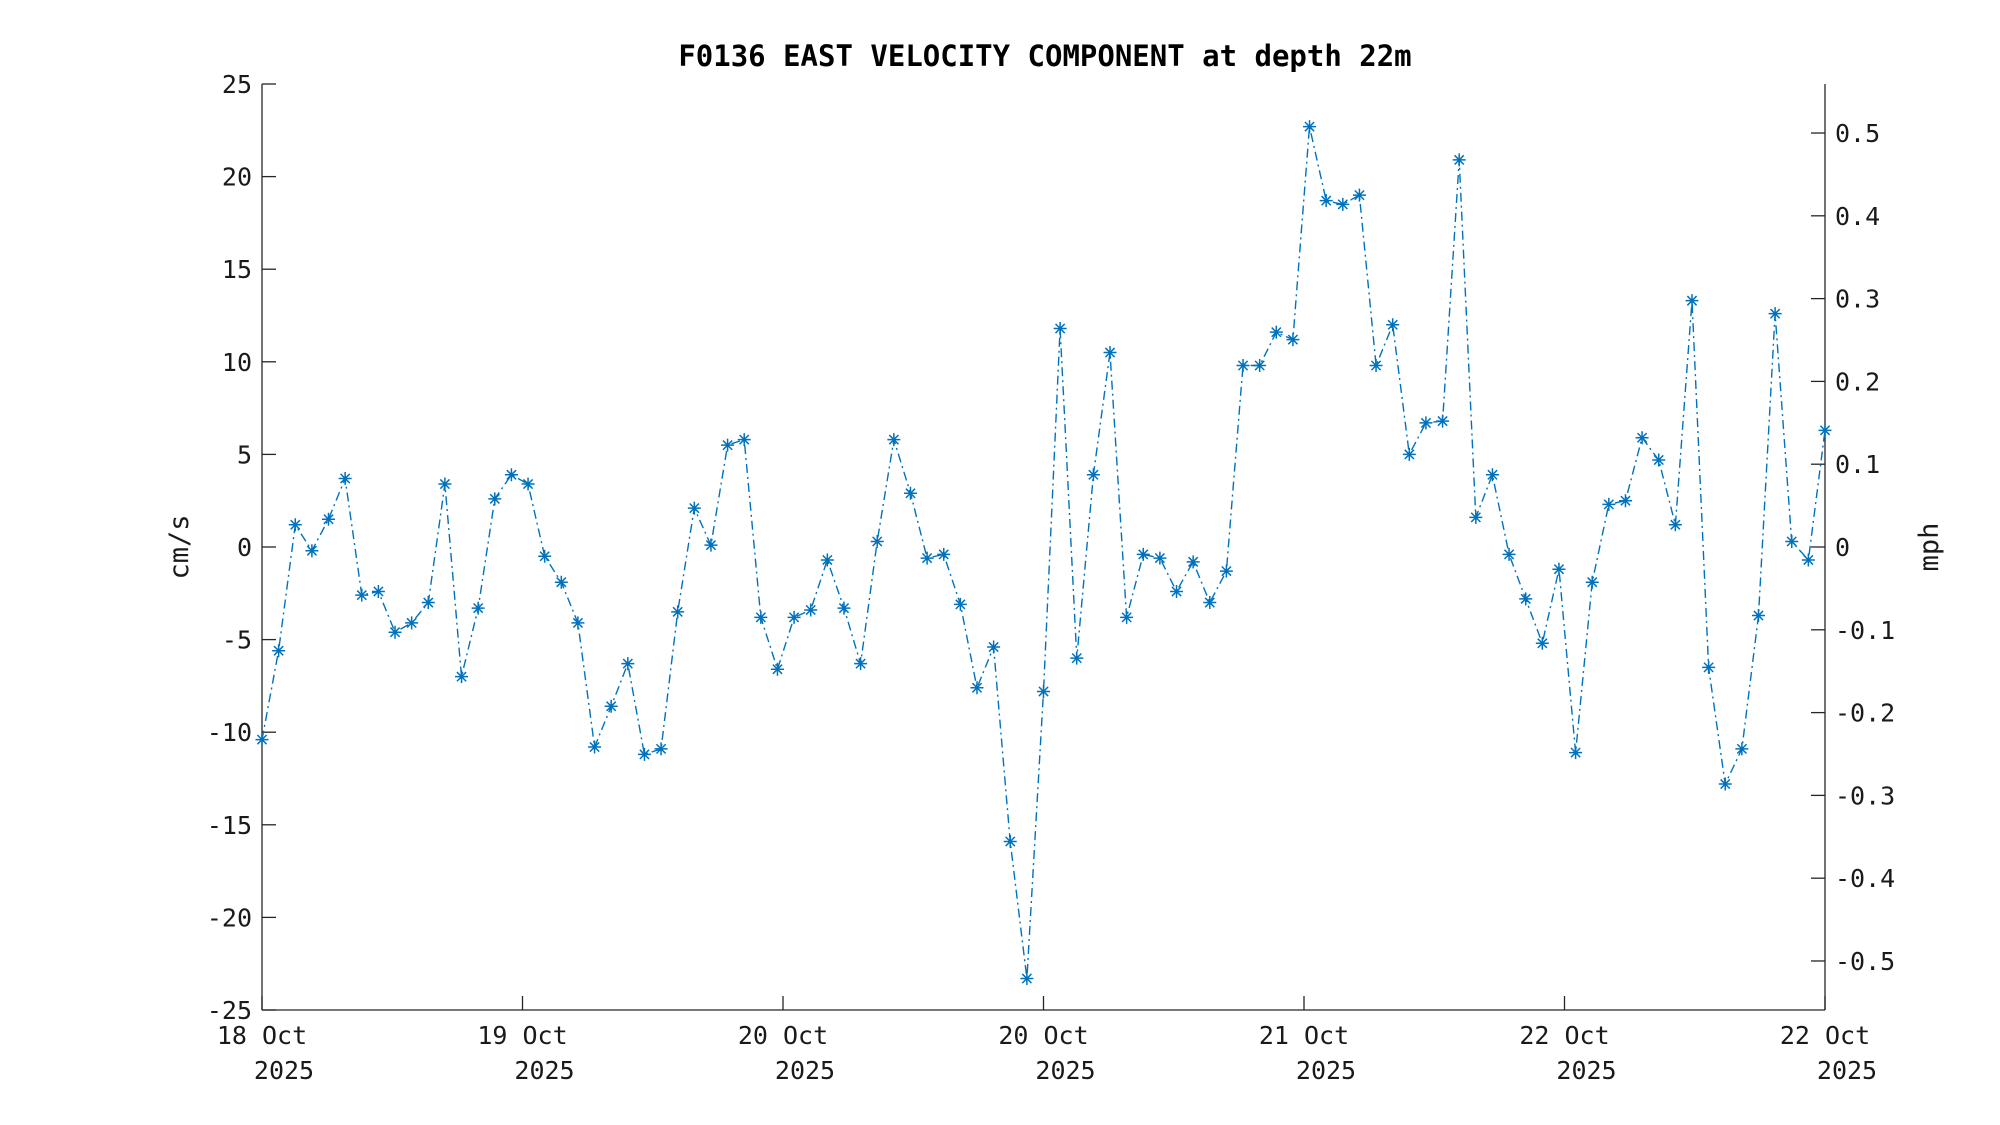 The height and width of the screenshot is (1125, 2000). What do you see at coordinates (237, 84) in the screenshot?
I see `left-tick-label: 25` at bounding box center [237, 84].